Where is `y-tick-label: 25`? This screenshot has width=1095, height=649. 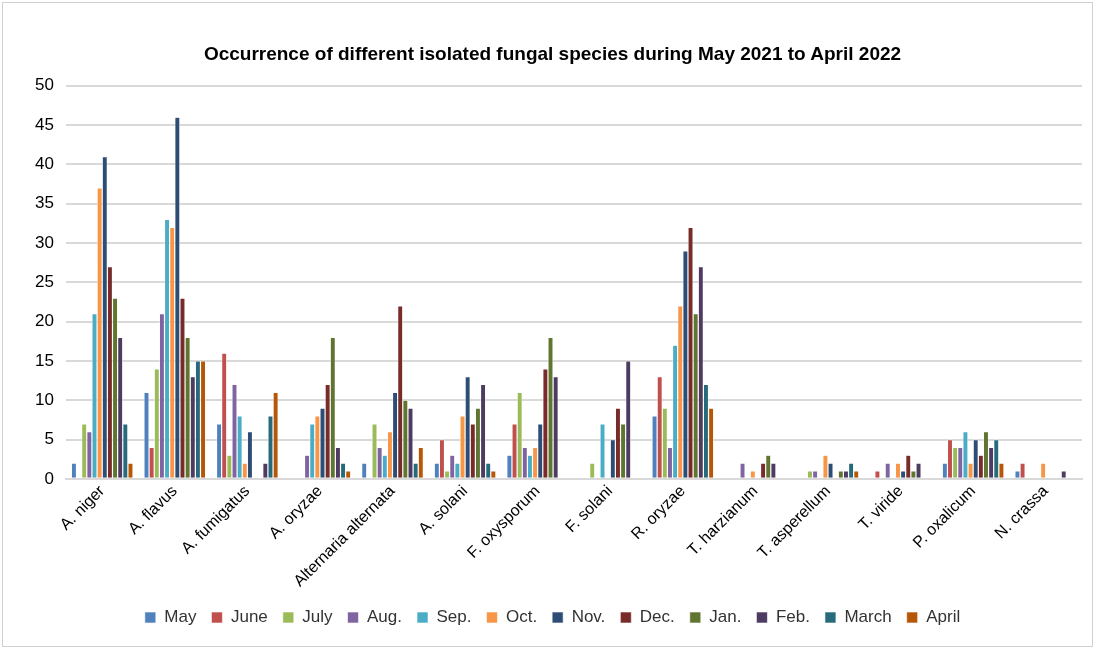 y-tick-label: 25 is located at coordinates (44, 281).